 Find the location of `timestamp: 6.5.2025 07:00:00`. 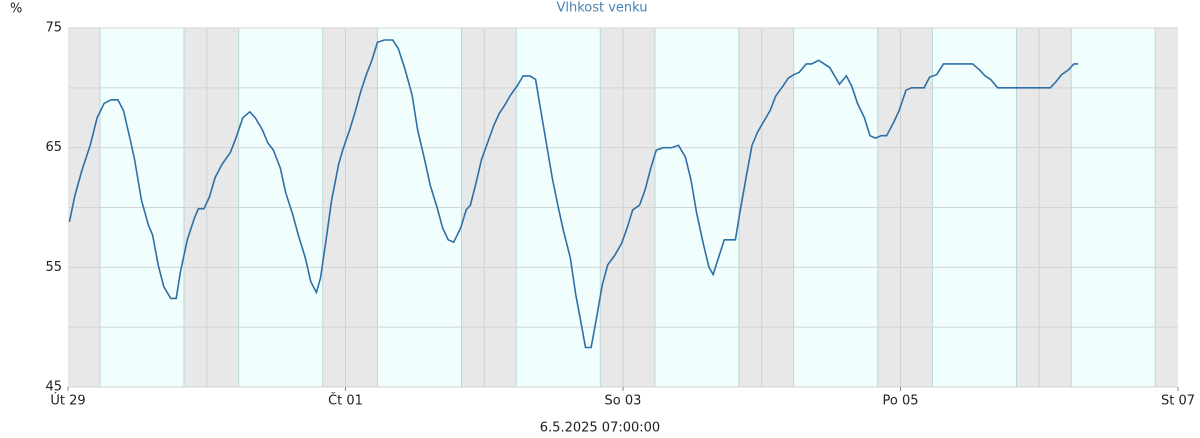

timestamp: 6.5.2025 07:00:00 is located at coordinates (600, 428).